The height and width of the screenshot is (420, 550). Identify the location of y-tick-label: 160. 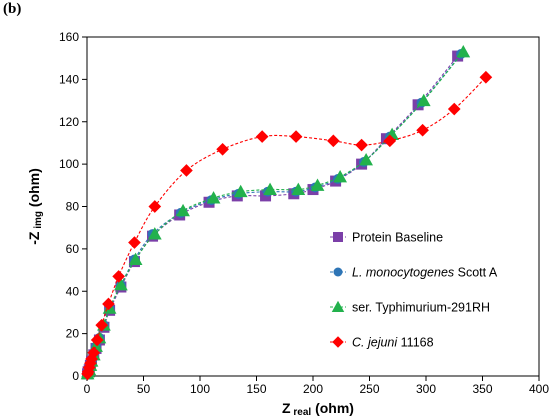
(69, 37).